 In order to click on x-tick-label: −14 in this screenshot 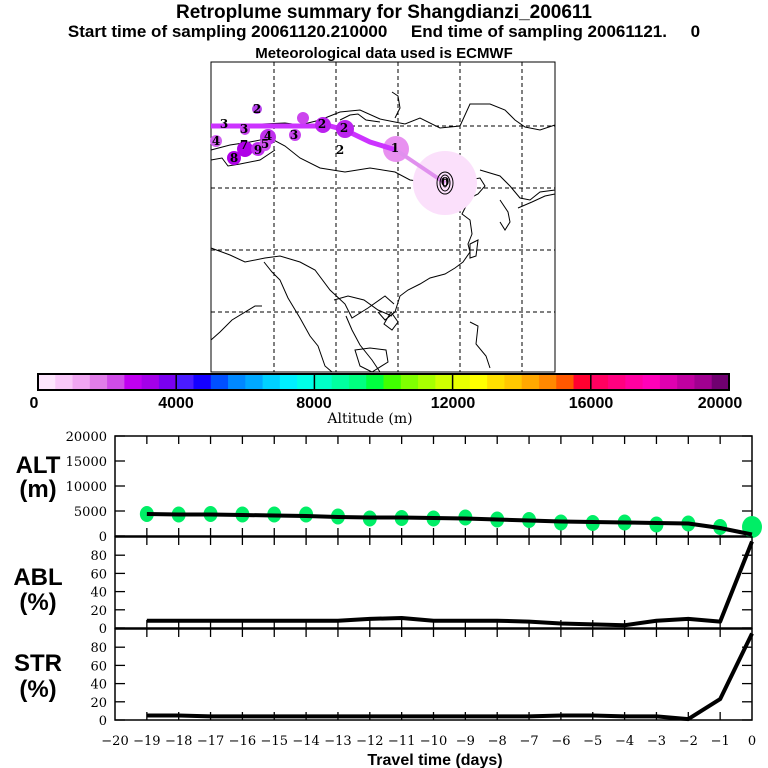, I will do `click(305, 741)`.